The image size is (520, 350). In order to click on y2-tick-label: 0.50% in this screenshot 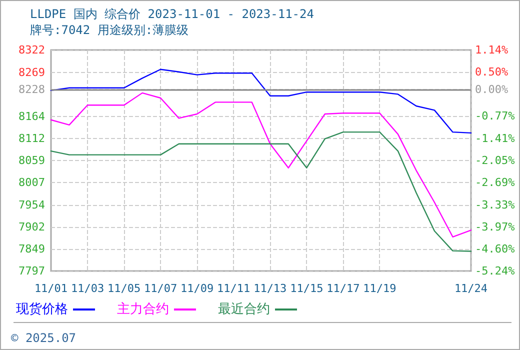, I will do `click(491, 72)`.